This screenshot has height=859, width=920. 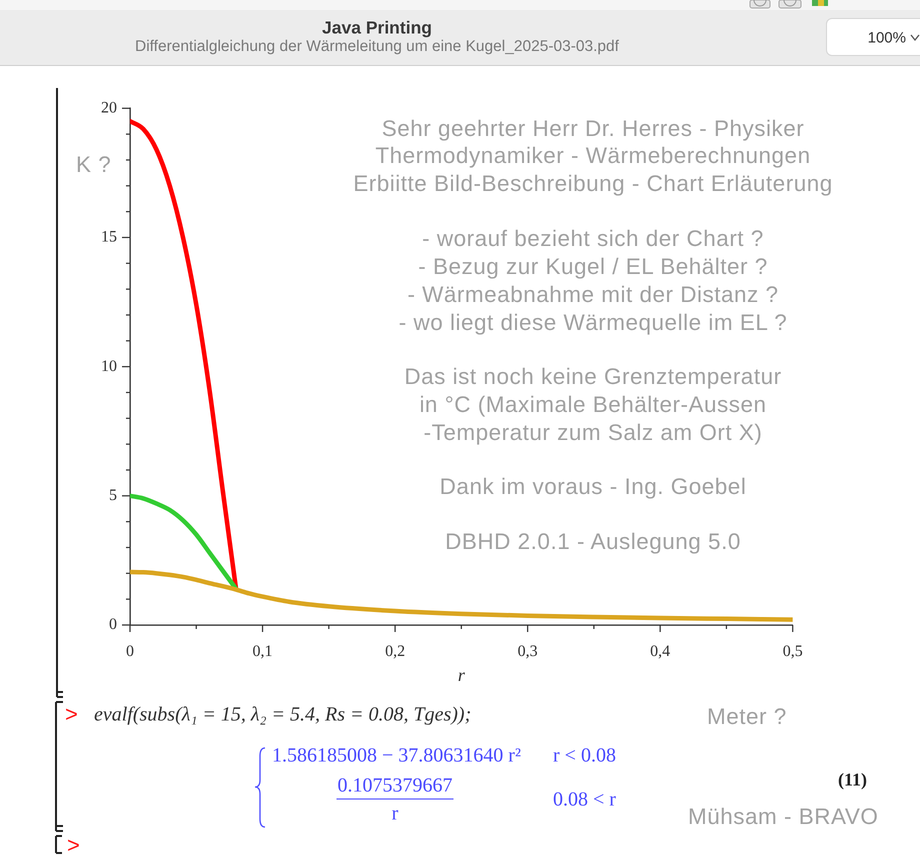 I want to click on annotation: Dank im voraus - Ing. Goebel, so click(x=593, y=487).